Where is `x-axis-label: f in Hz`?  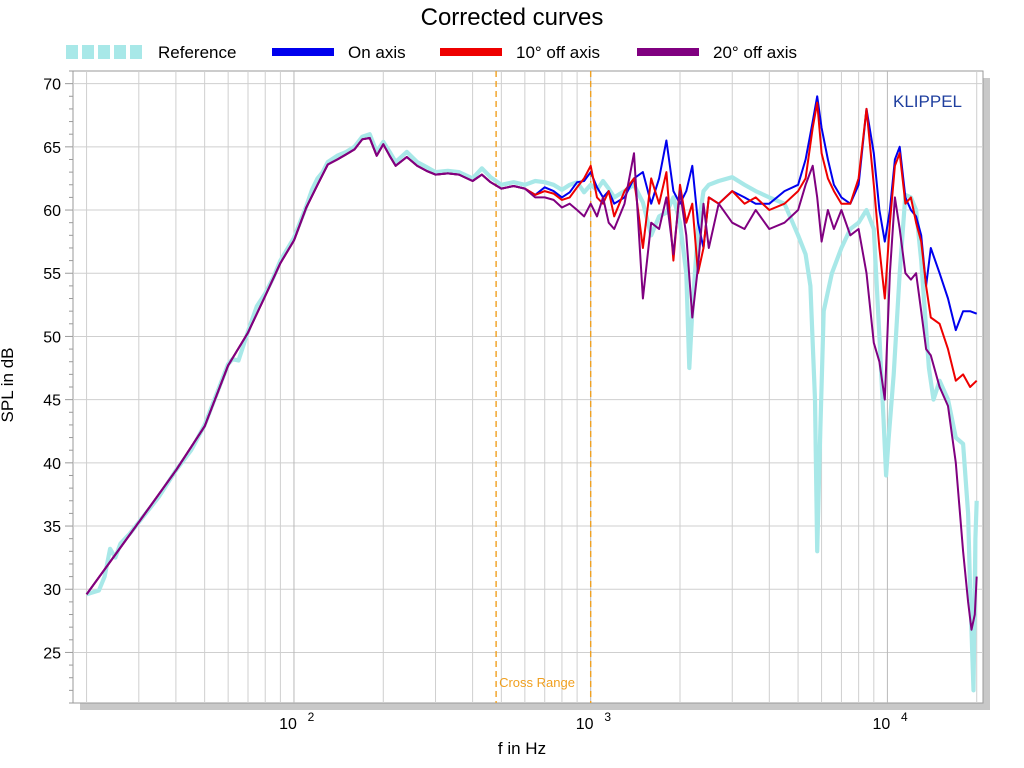
x-axis-label: f in Hz is located at coordinates (522, 748).